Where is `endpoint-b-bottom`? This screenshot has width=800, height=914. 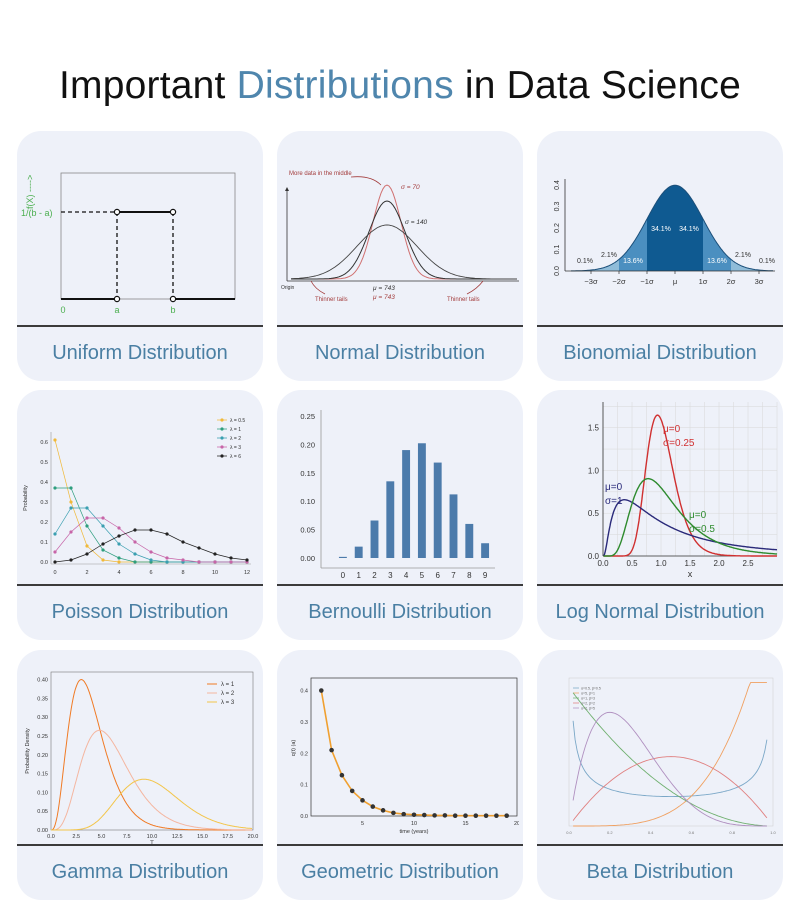
endpoint-b-bottom is located at coordinates (173, 299).